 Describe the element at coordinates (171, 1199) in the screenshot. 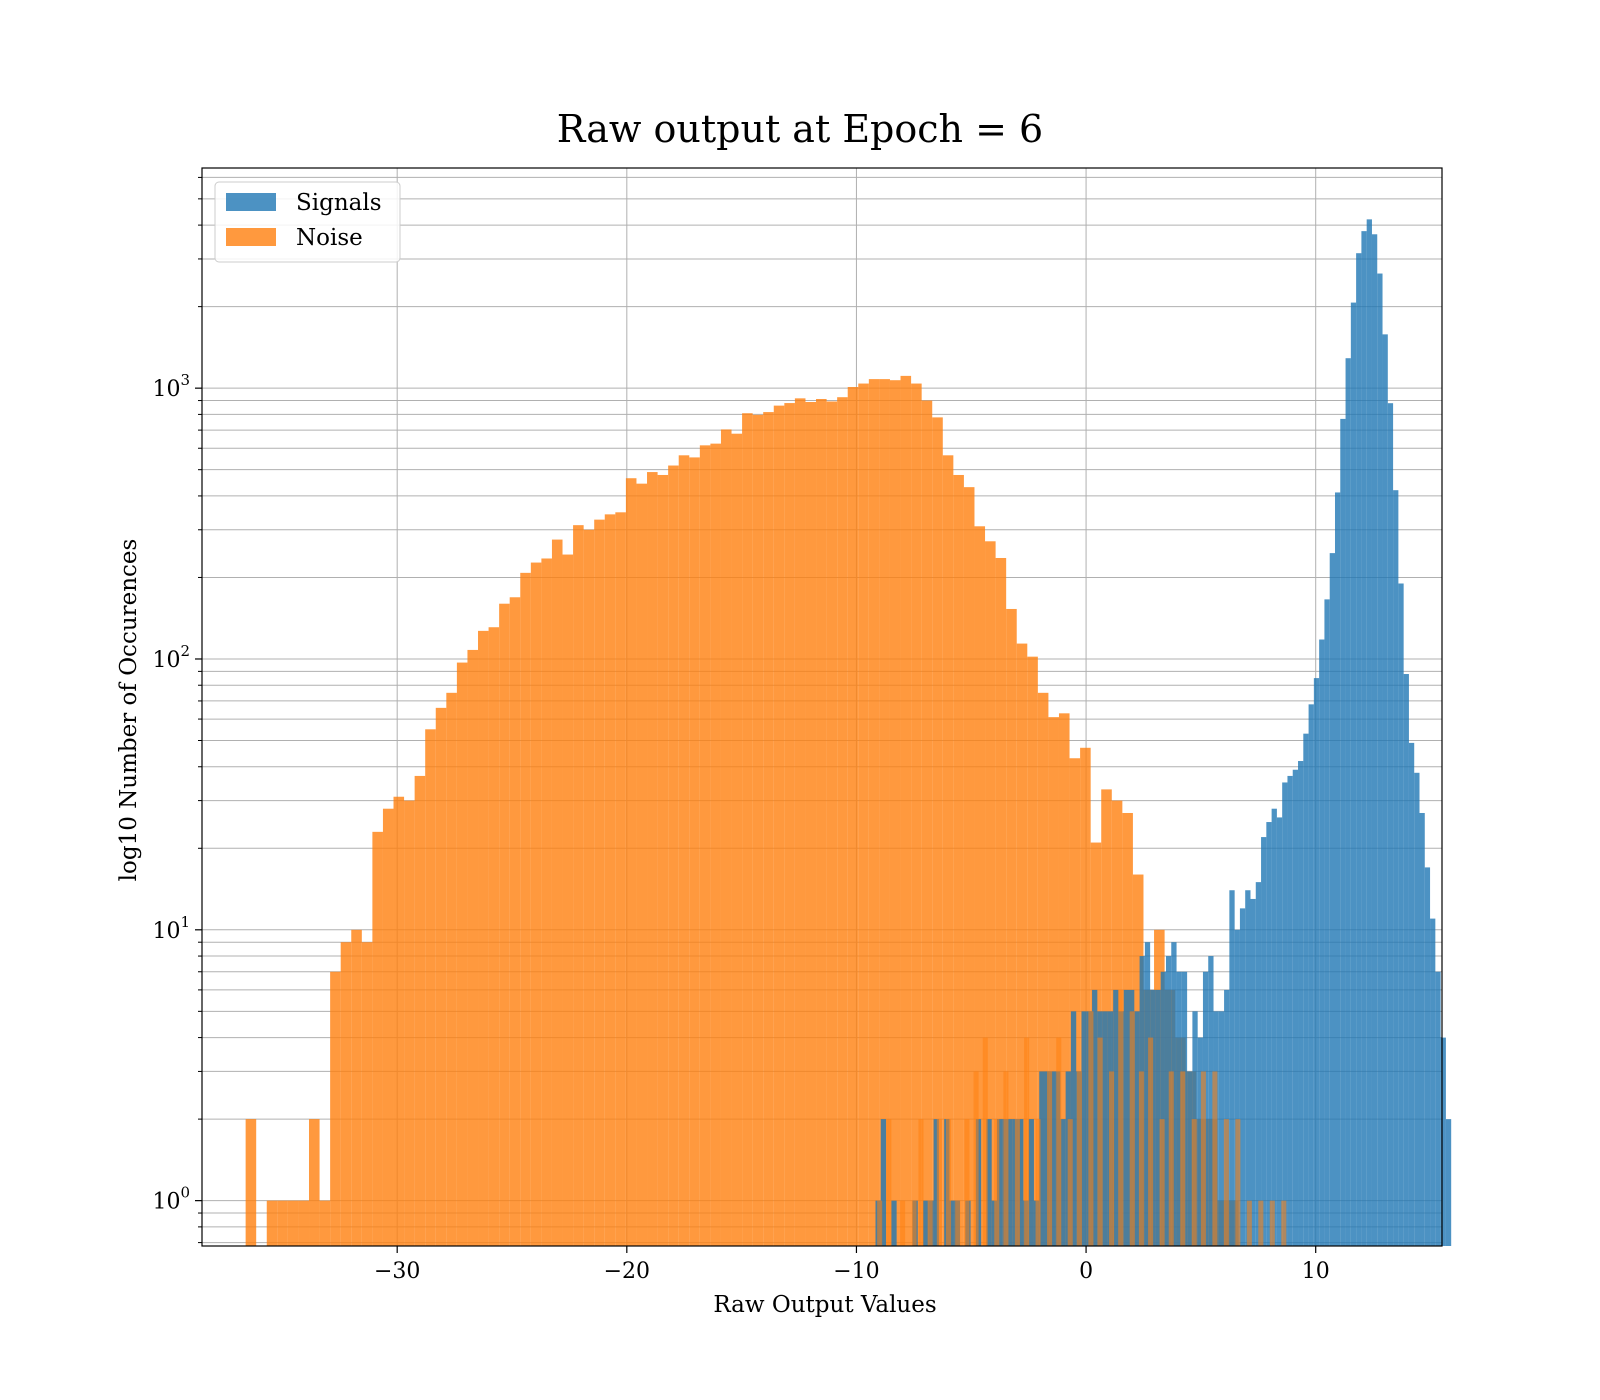

I see `y-tick-label: 10⁰` at that location.